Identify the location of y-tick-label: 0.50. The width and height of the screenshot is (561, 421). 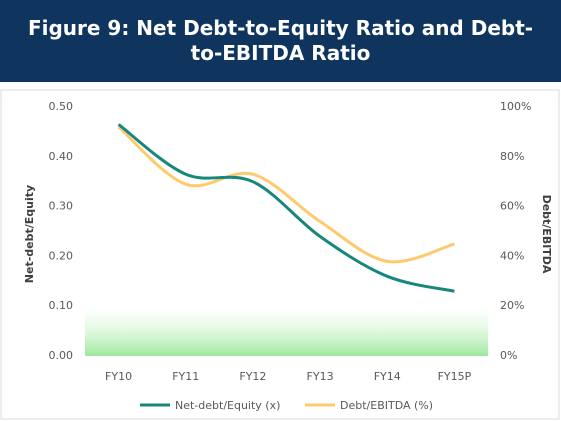
(61, 106).